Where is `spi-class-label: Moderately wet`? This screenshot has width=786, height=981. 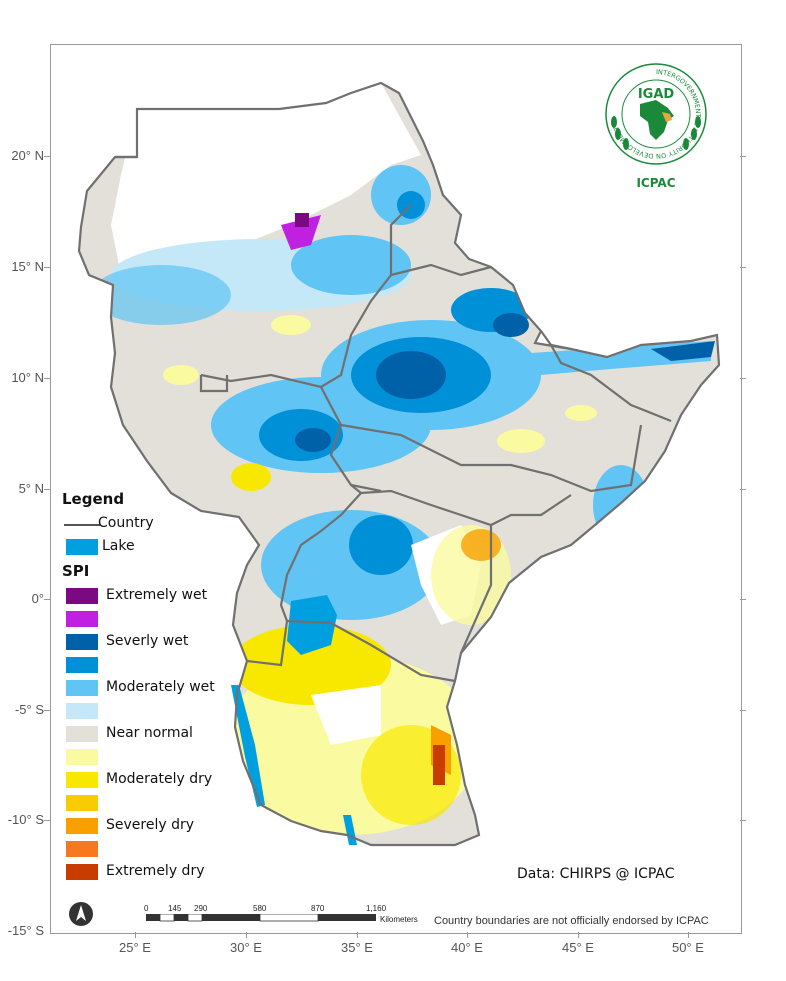
spi-class-label: Moderately wet is located at coordinates (160, 687).